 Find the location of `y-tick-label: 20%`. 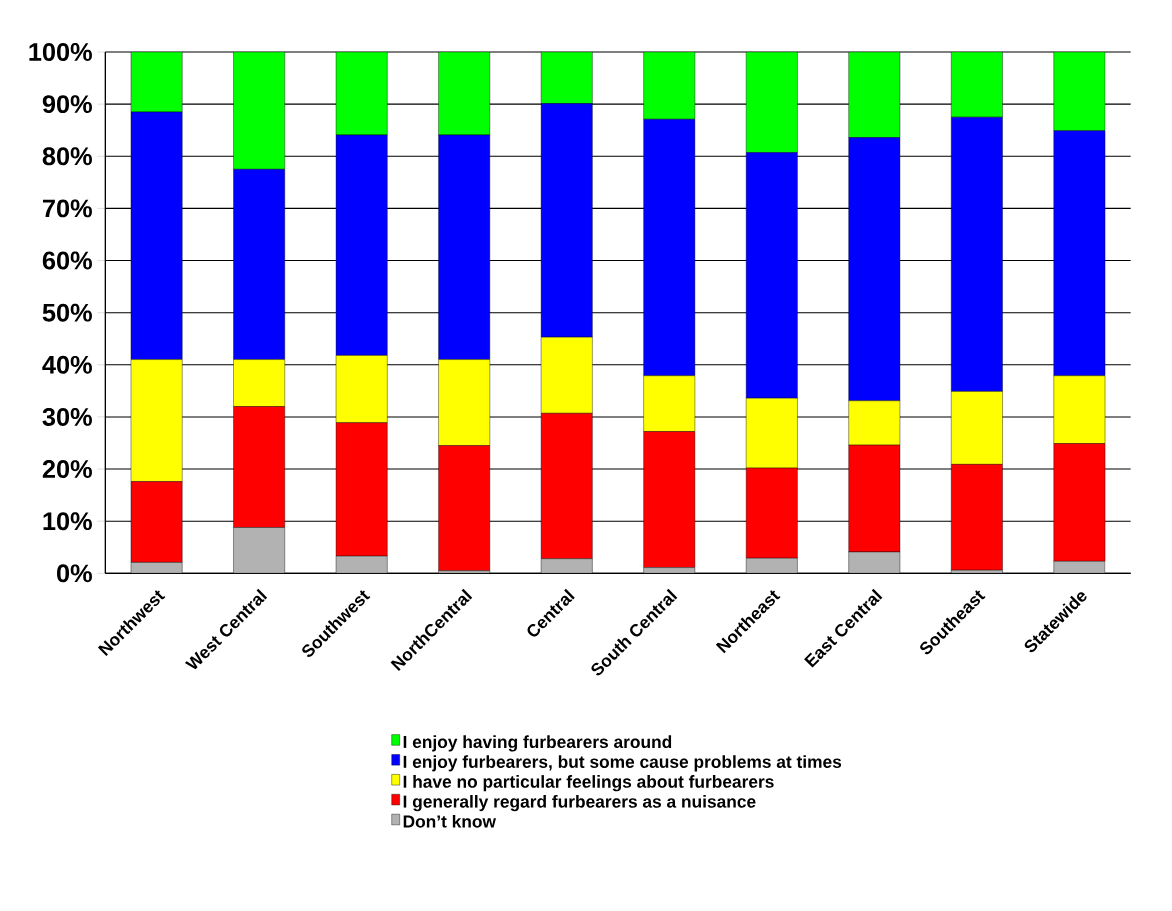

y-tick-label: 20% is located at coordinates (67, 469).